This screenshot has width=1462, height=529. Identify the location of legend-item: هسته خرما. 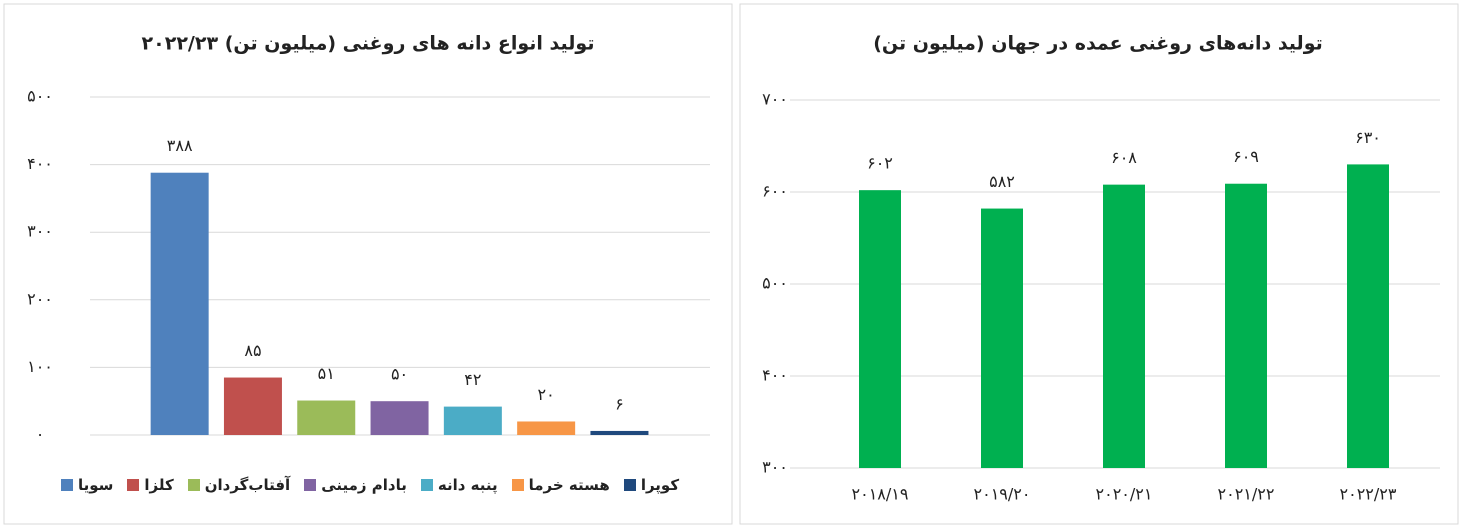
(560, 485).